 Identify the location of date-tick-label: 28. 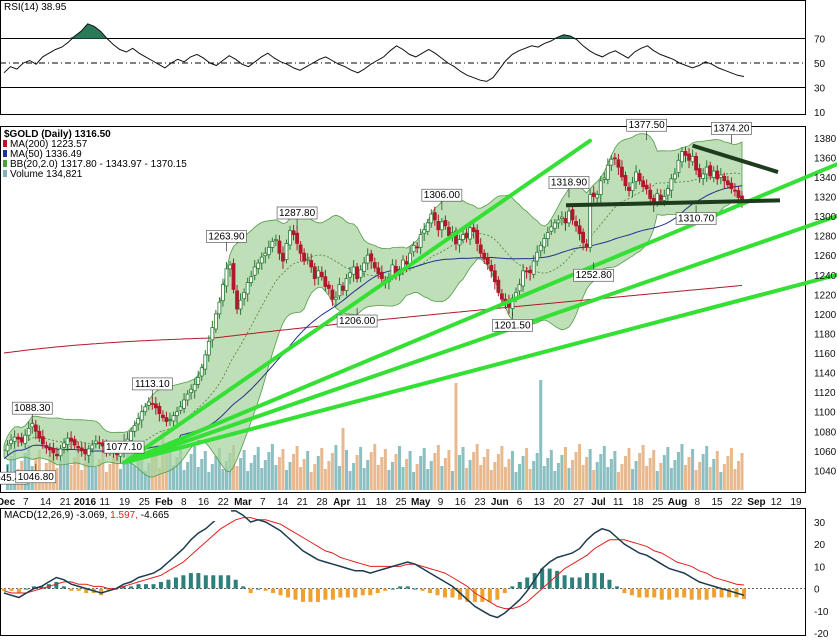
(322, 502).